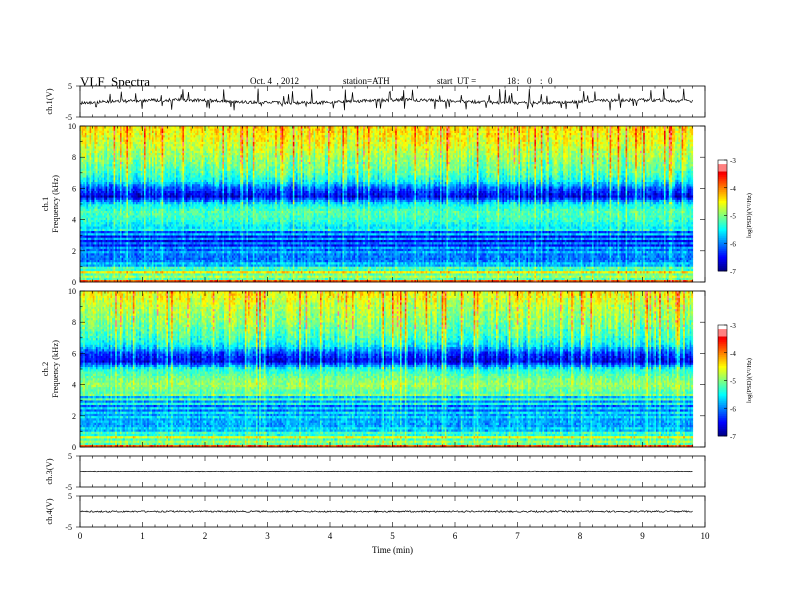 This screenshot has height=612, width=792. What do you see at coordinates (733, 189) in the screenshot?
I see `ch1-spectrogram-colorbar-tick: -4` at bounding box center [733, 189].